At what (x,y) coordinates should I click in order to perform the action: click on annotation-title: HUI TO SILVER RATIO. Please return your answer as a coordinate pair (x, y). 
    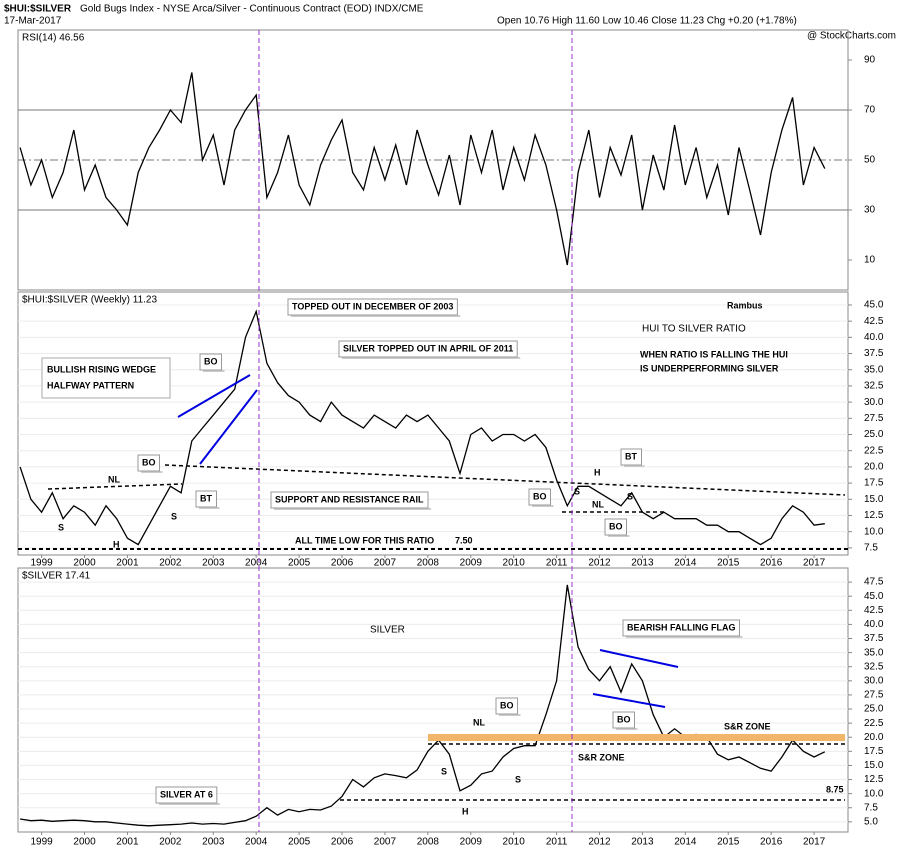
    Looking at the image, I should click on (694, 329).